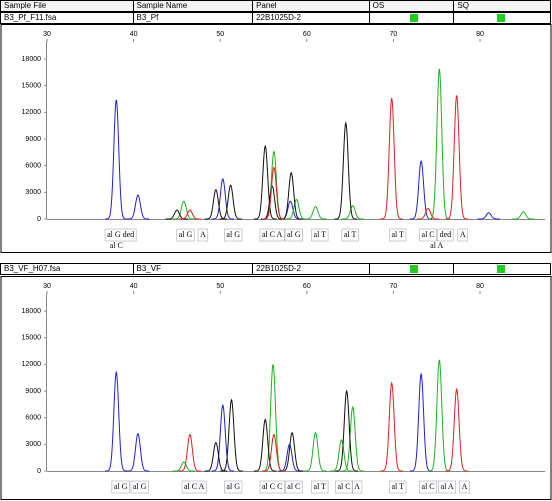 The height and width of the screenshot is (501, 552). Describe the element at coordinates (67, 269) in the screenshot. I see `sample-cell: B3_VF_H07.fsa` at that location.